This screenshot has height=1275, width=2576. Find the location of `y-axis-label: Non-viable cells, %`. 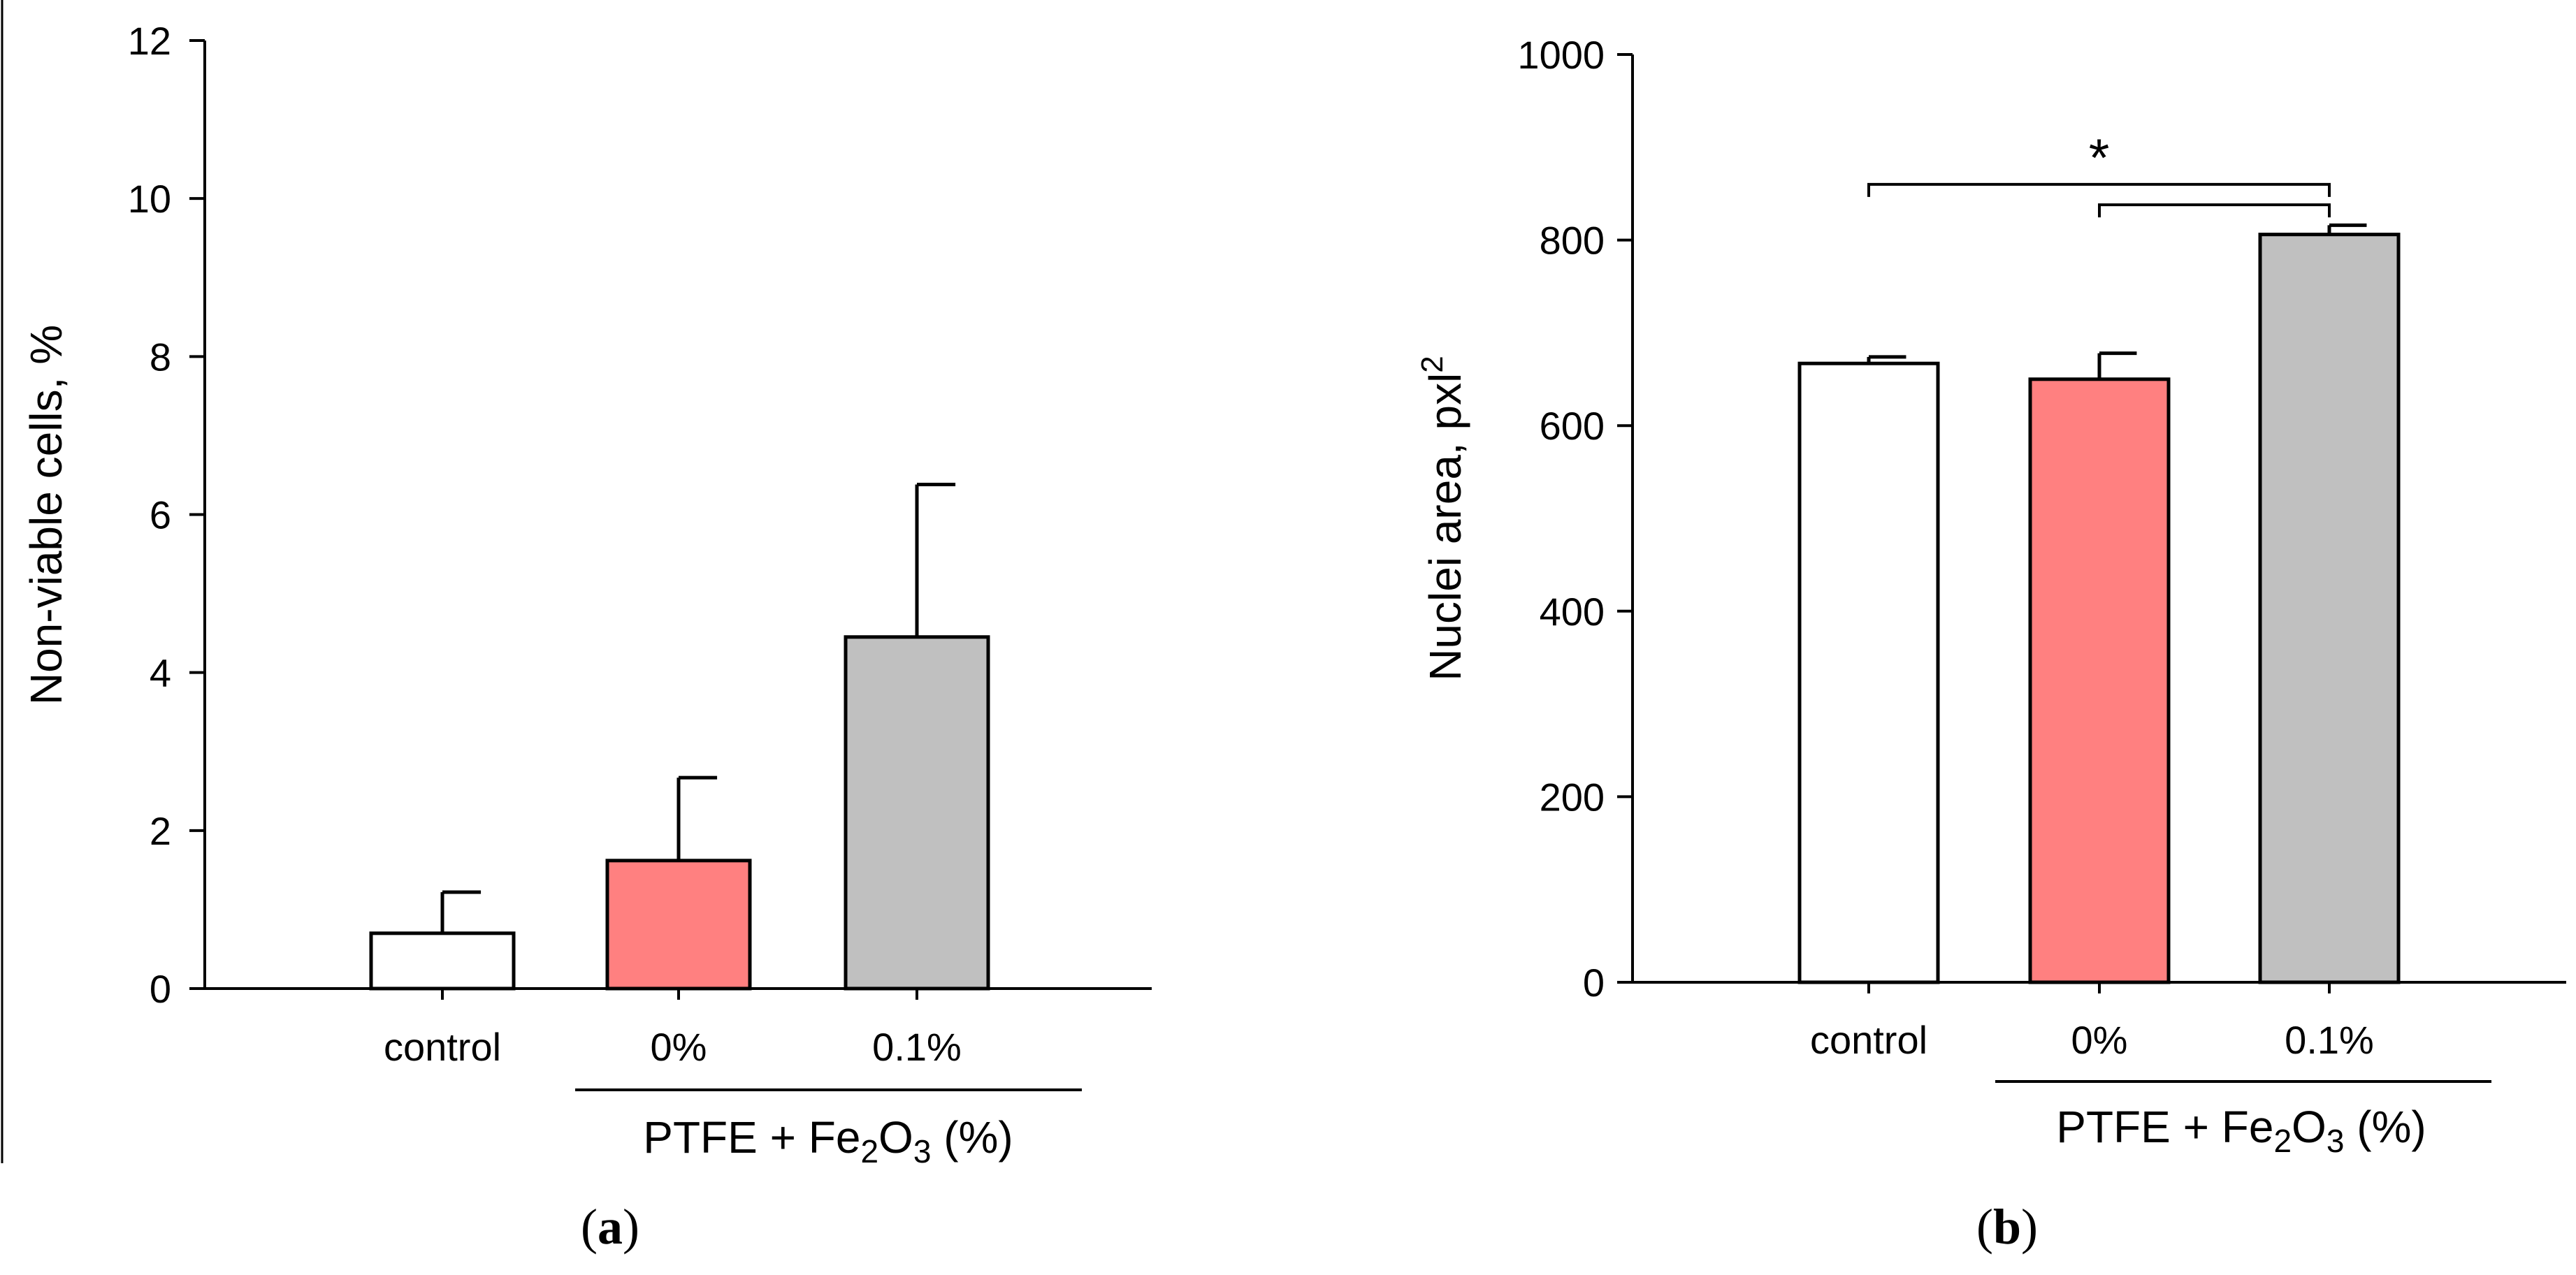

y-axis-label: Non-viable cells, % is located at coordinates (46, 515).